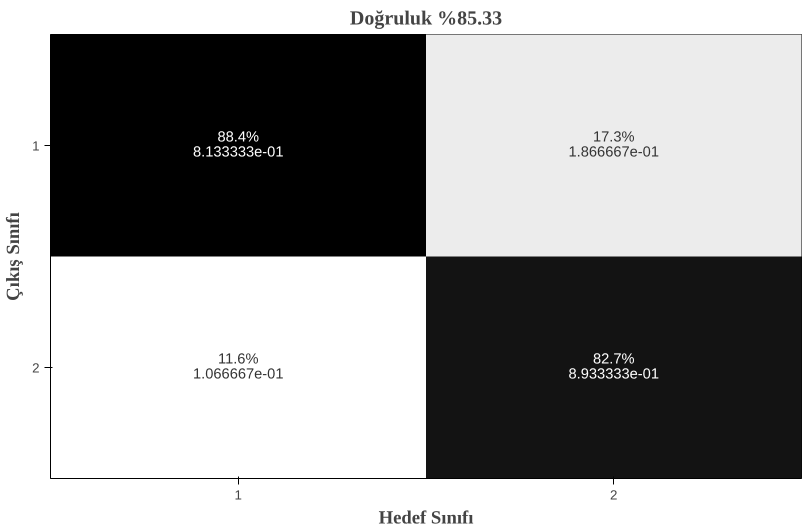 Image resolution: width=811 pixels, height=531 pixels. Describe the element at coordinates (426, 19) in the screenshot. I see `chart-title: Doğruluk %85.33` at that location.